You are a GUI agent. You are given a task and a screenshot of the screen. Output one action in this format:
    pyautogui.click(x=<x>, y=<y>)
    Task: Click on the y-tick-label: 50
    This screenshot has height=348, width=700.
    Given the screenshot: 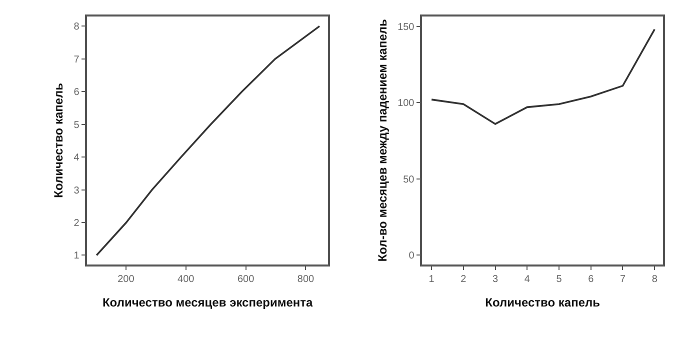 What is the action you would take?
    pyautogui.click(x=409, y=180)
    